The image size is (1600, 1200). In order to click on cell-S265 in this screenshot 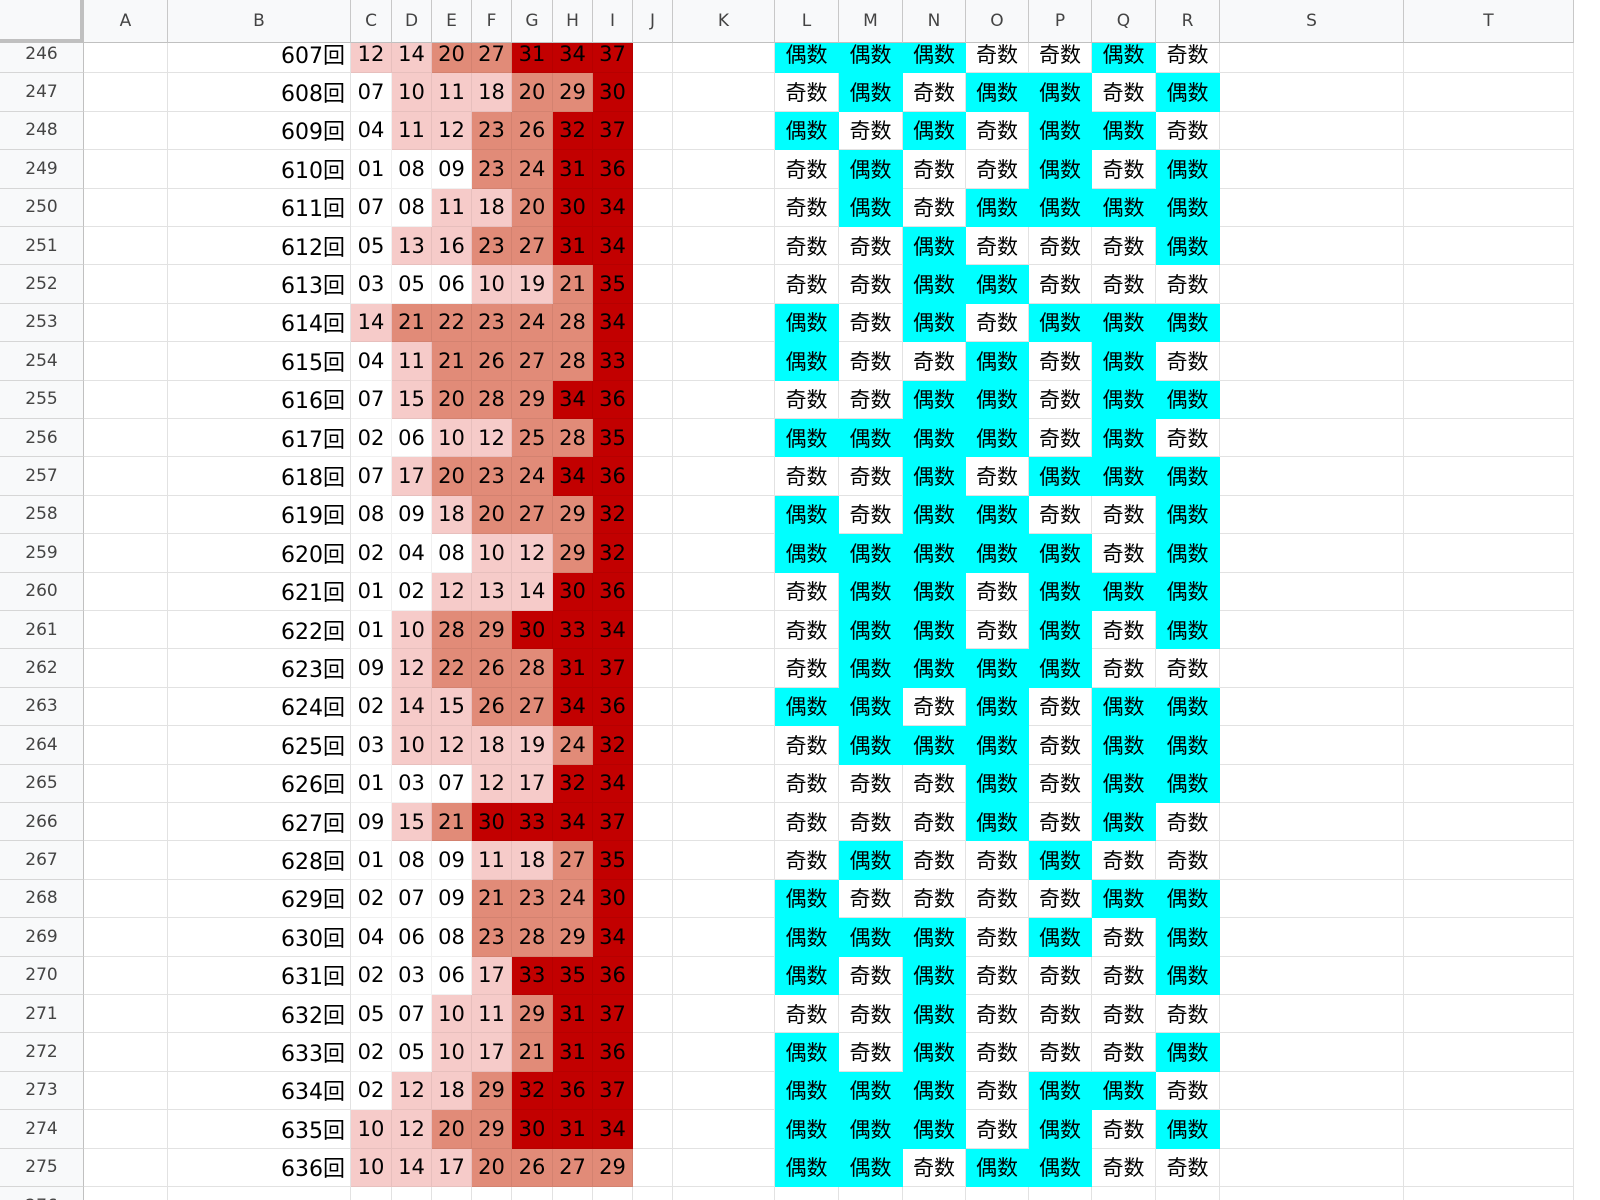, I will do `click(1312, 783)`.